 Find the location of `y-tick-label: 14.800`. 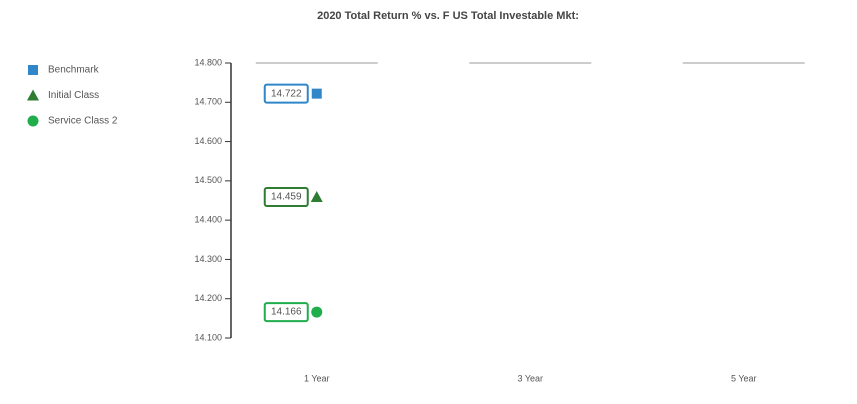

y-tick-label: 14.800 is located at coordinates (208, 62).